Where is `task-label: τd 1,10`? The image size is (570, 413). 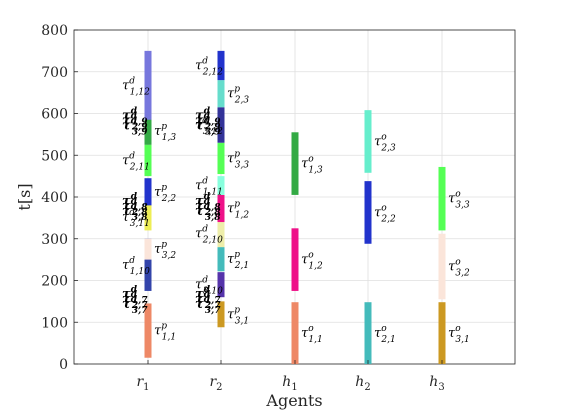
task-label: τd 1,10 is located at coordinates (136, 266).